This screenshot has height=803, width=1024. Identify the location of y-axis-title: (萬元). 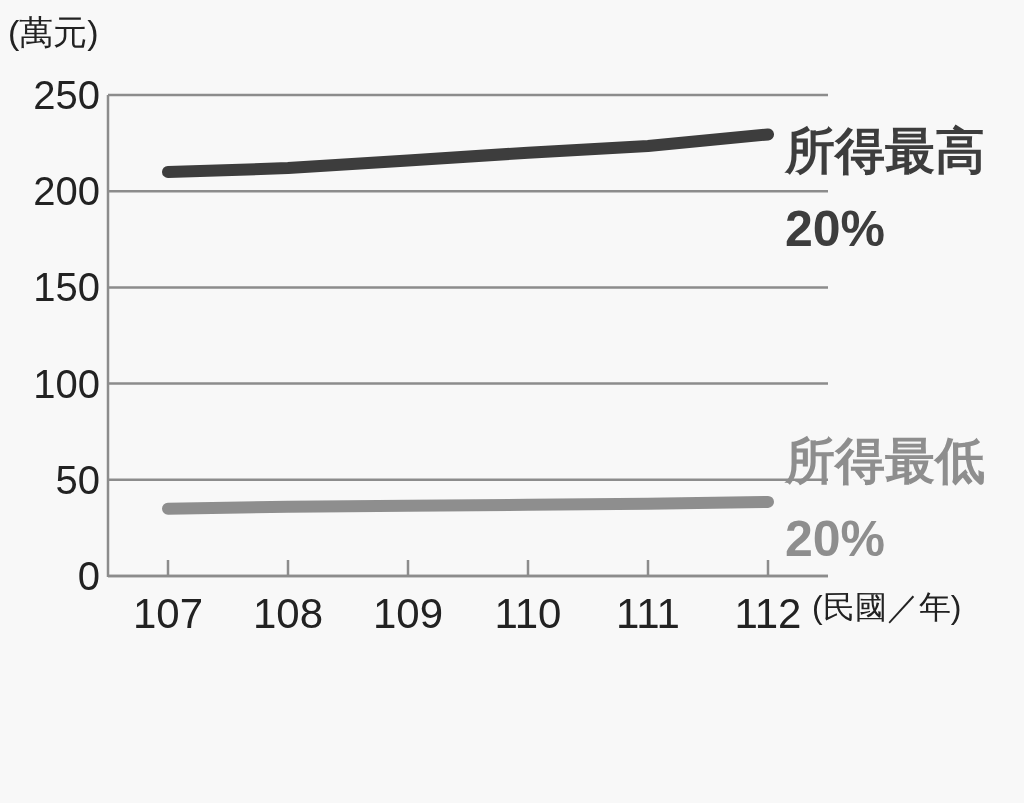
(53, 32).